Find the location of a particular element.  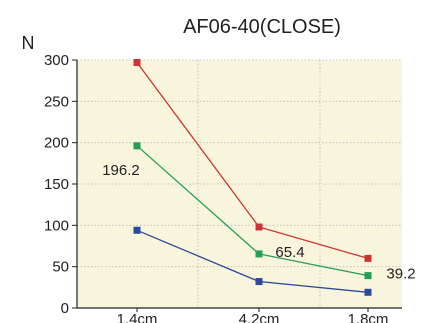

y-tick-label: 250 is located at coordinates (56, 101).